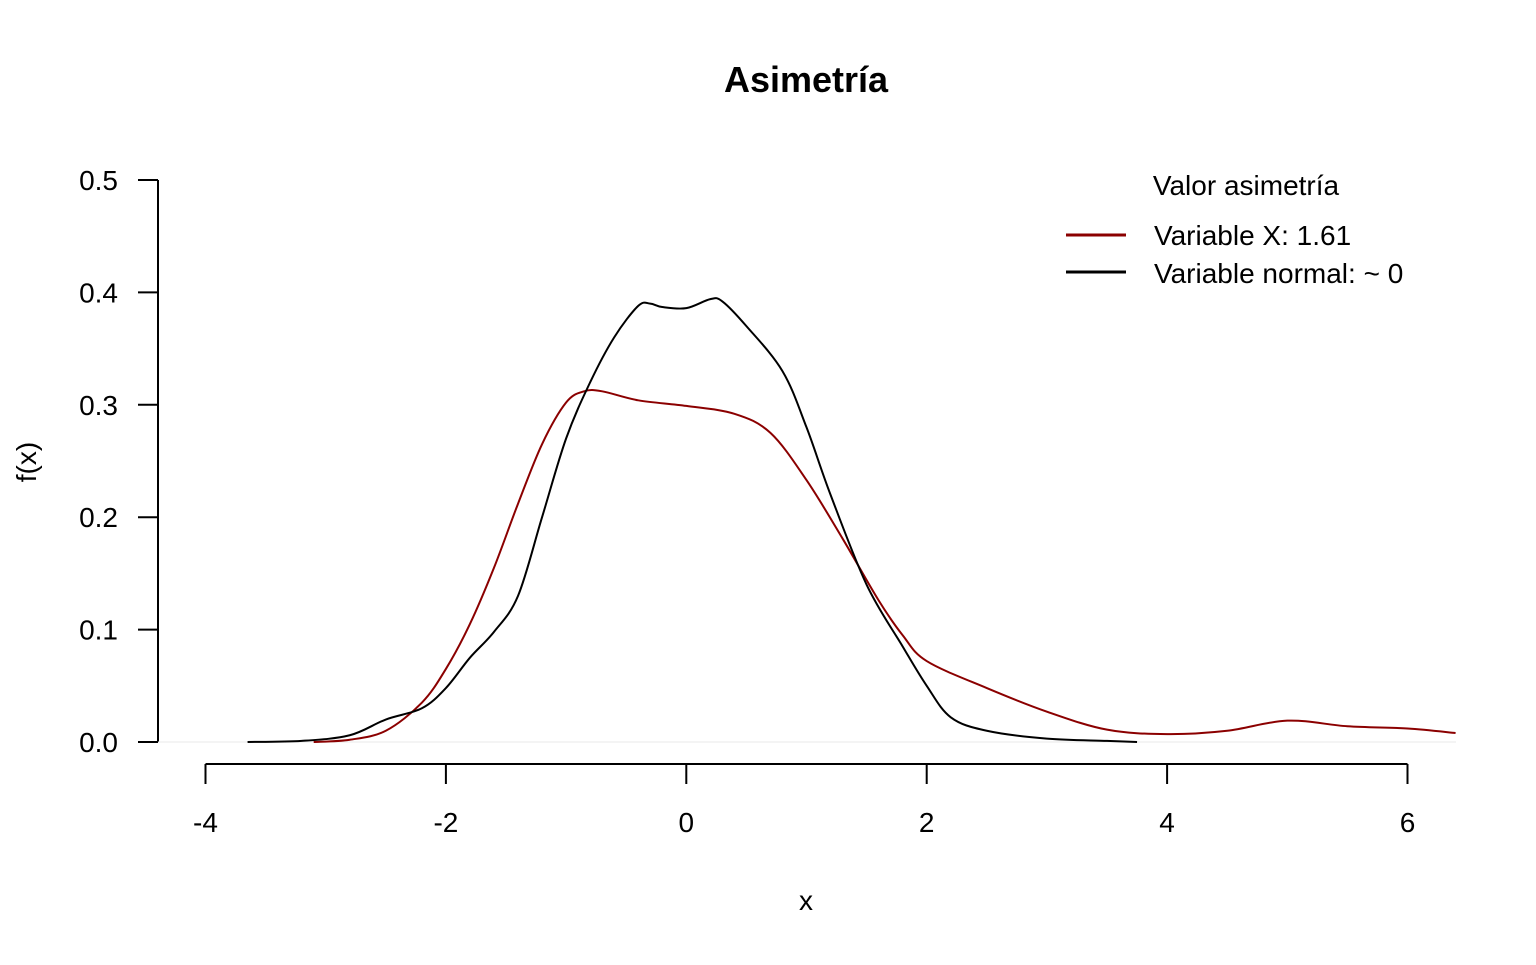 This screenshot has height=965, width=1536. Describe the element at coordinates (98, 742) in the screenshot. I see `y-tick-label: 0.0` at that location.